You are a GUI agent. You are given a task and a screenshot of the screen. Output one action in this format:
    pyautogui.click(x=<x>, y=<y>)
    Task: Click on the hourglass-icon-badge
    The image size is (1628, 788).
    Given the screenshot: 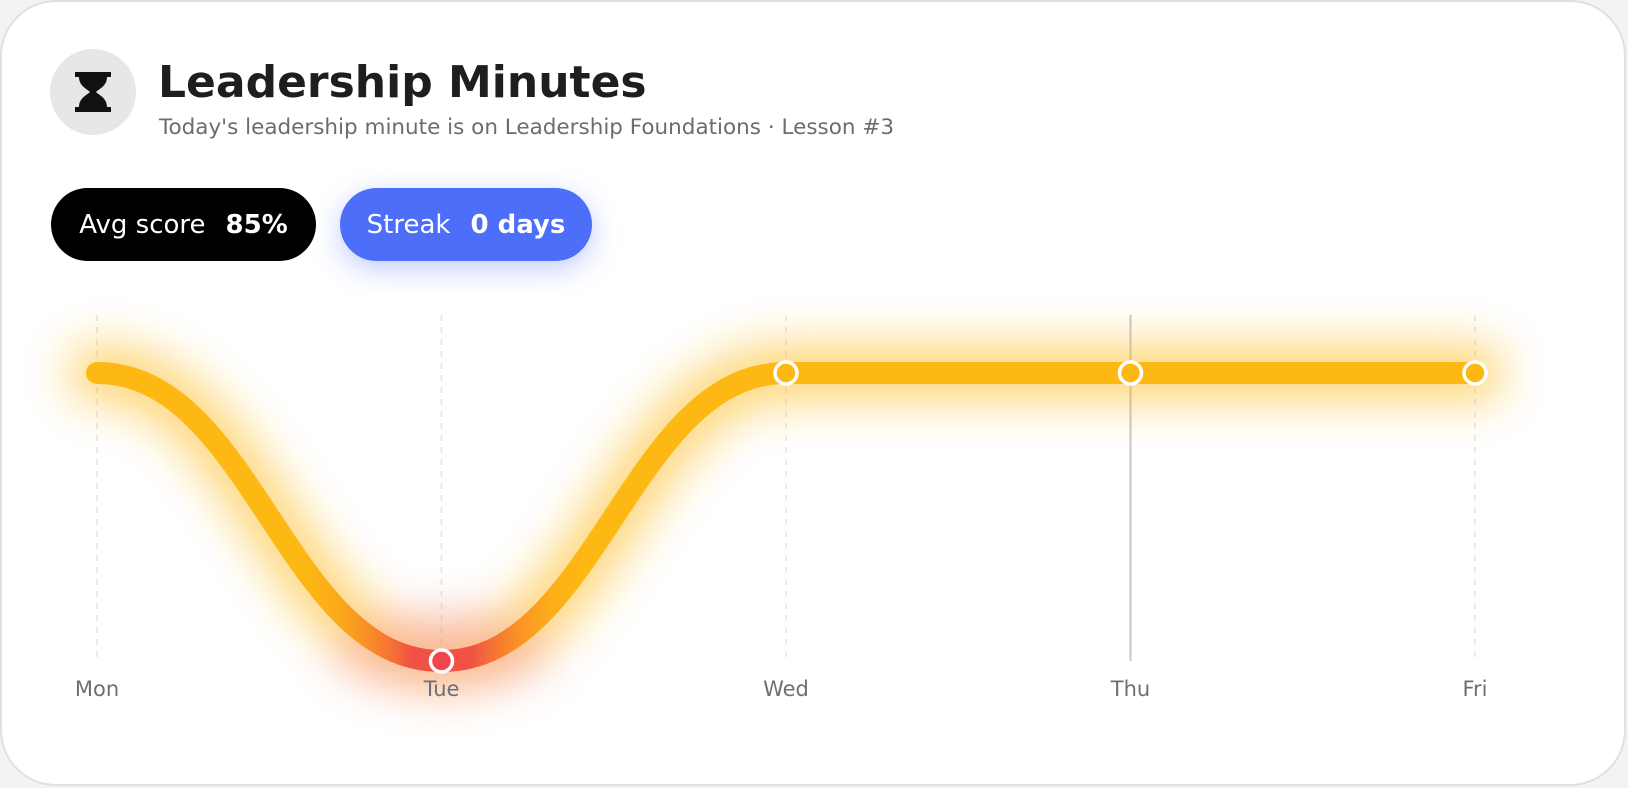 What is the action you would take?
    pyautogui.click(x=93, y=92)
    